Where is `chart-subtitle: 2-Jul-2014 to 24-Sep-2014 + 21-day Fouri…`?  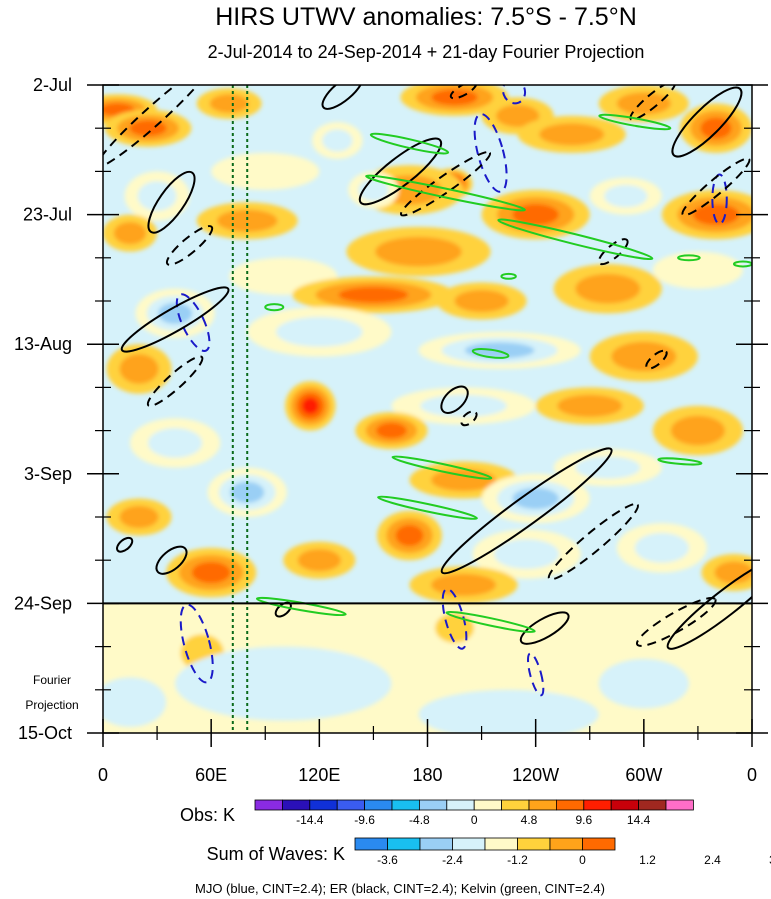 chart-subtitle: 2-Jul-2014 to 24-Sep-2014 + 21-day Fouri… is located at coordinates (426, 52).